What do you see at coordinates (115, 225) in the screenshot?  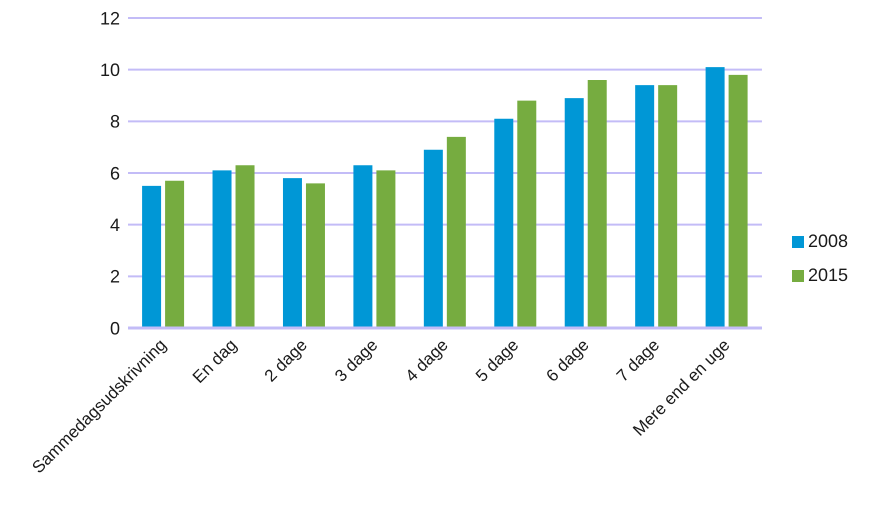 I see `y-tick-label: 4` at bounding box center [115, 225].